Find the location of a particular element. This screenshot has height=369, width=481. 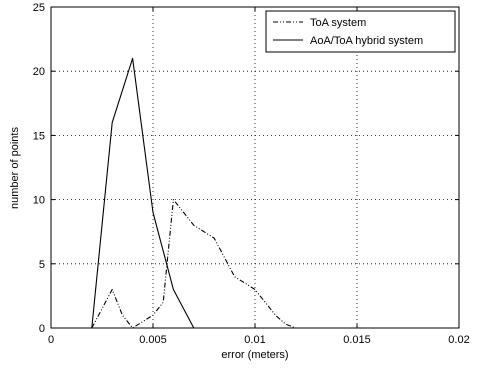

y-tick-label-1: 5 is located at coordinates (42, 265).